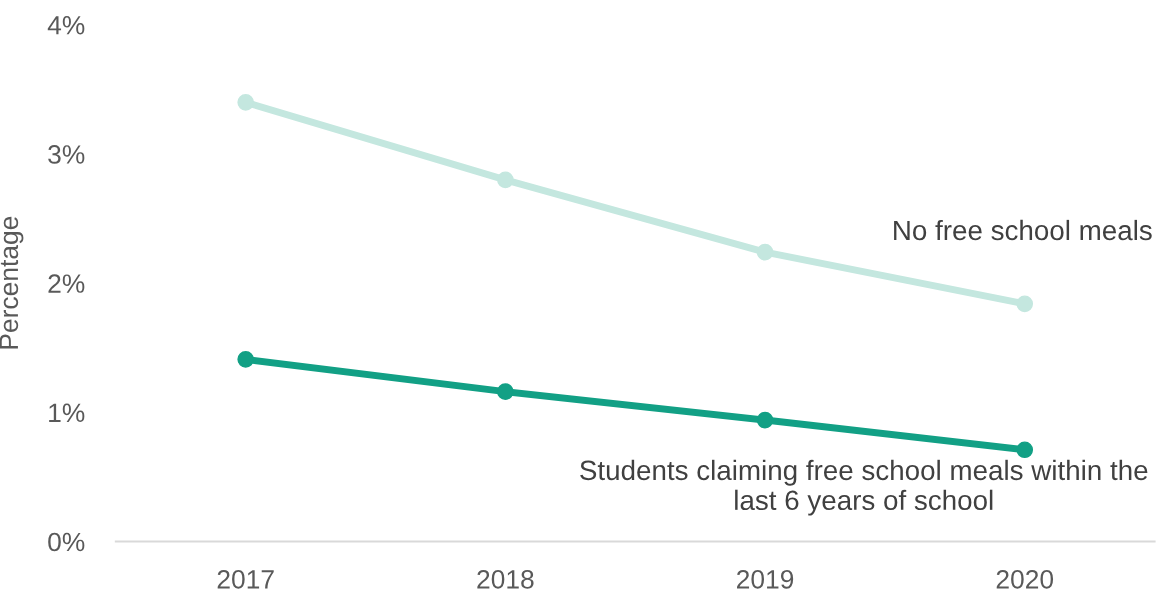 The height and width of the screenshot is (599, 1162). What do you see at coordinates (12, 282) in the screenshot?
I see `y-axis-title: Percentage` at bounding box center [12, 282].